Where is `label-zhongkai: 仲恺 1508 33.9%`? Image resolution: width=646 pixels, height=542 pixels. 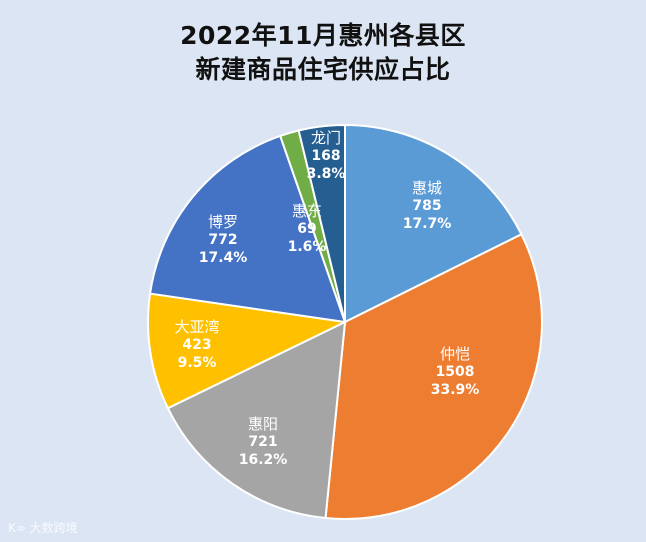
label-zhongkai: 仲恺 1508 33.9% is located at coordinates (455, 371).